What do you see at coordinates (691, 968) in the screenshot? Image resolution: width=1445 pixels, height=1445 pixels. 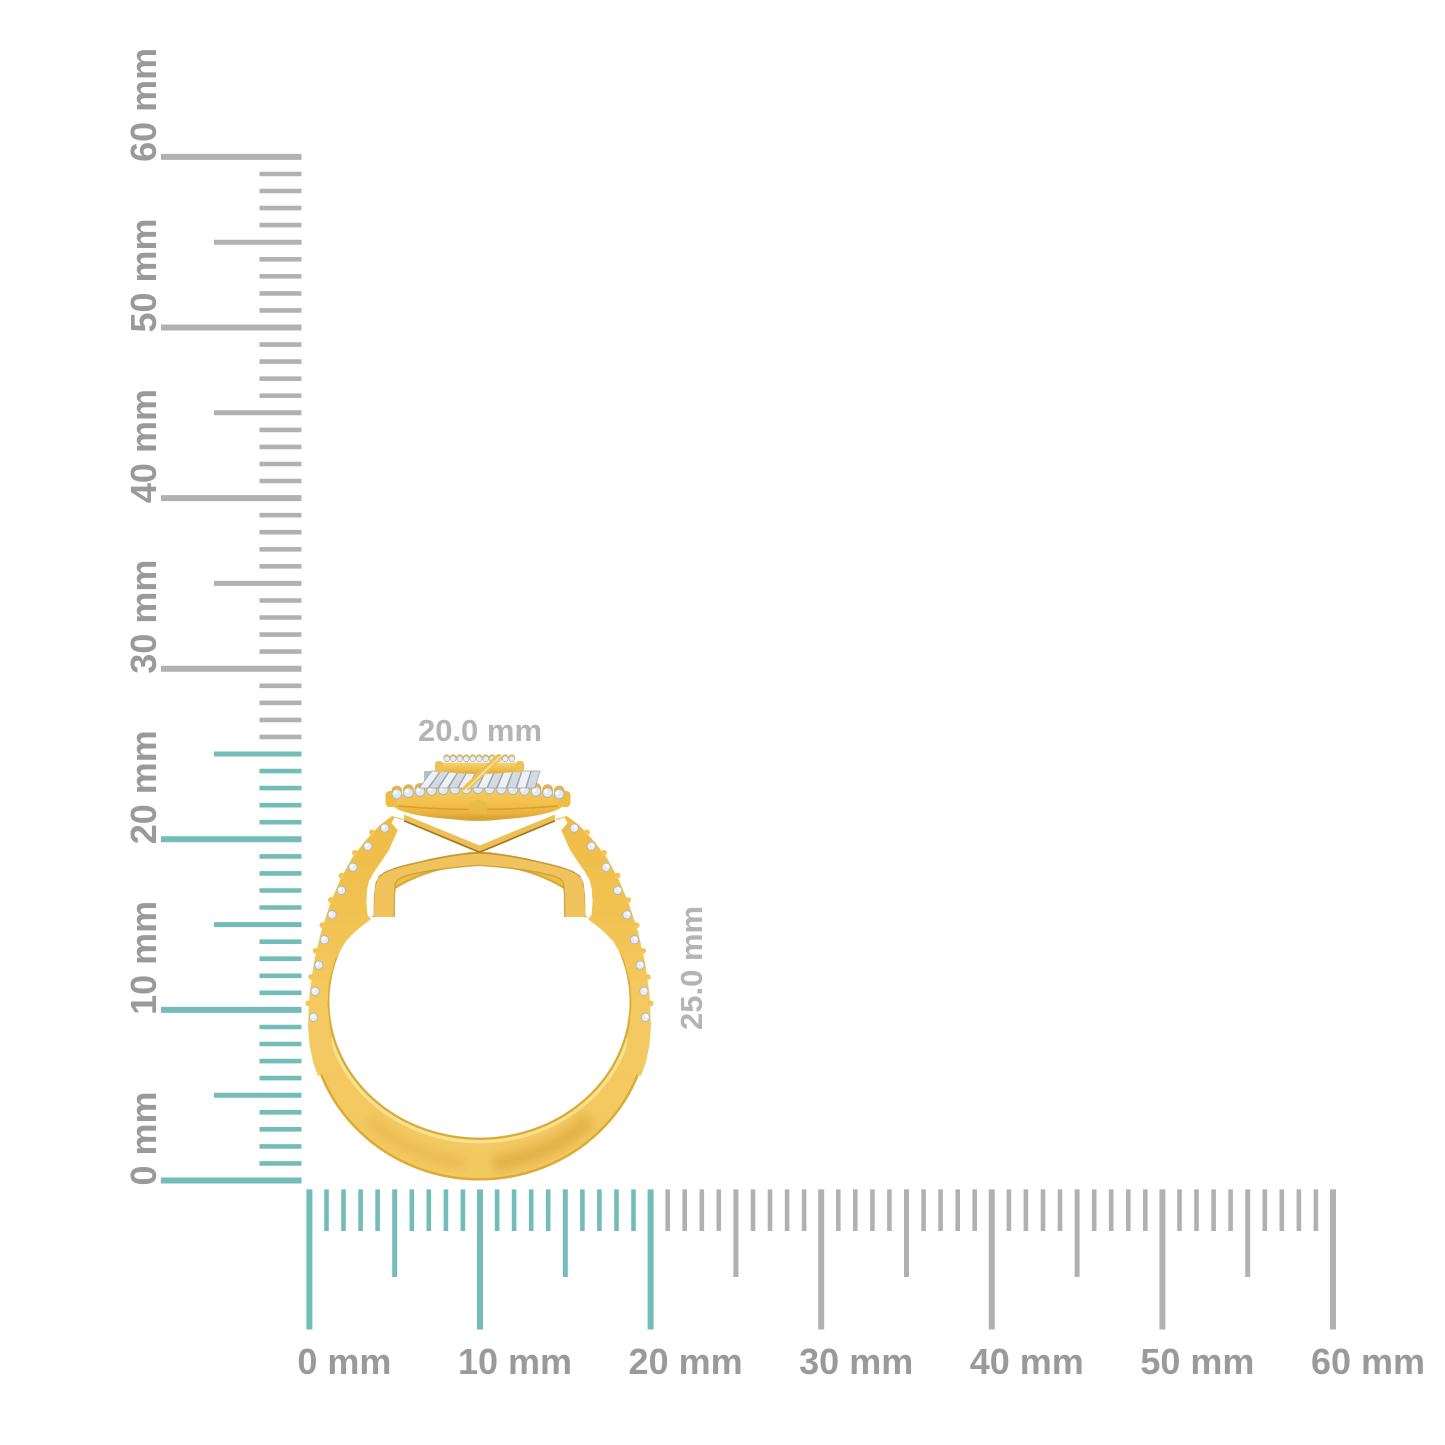 I see `svg-text: 25.0 mm` at bounding box center [691, 968].